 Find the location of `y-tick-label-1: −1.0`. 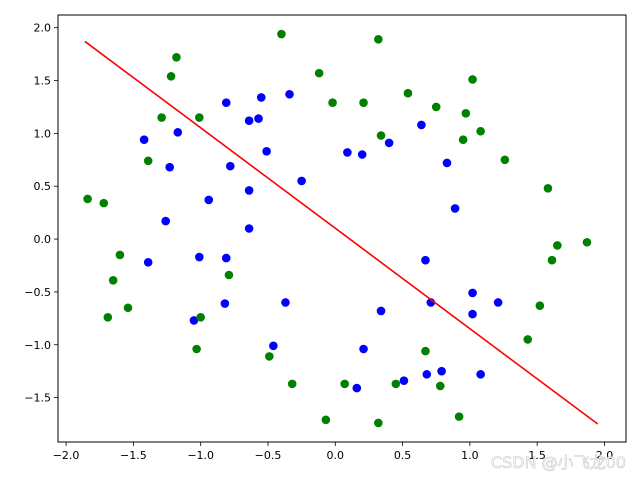

y-tick-label-1: −1.0 is located at coordinates (37, 345).